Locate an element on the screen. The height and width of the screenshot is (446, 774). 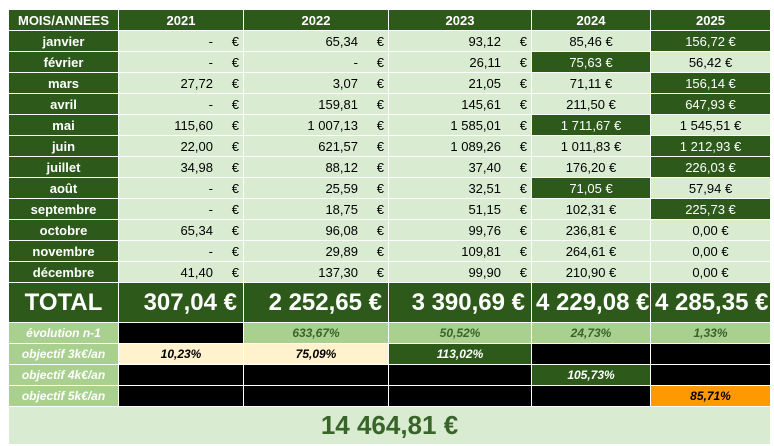
amount-value: 93,12 is located at coordinates (484, 41).